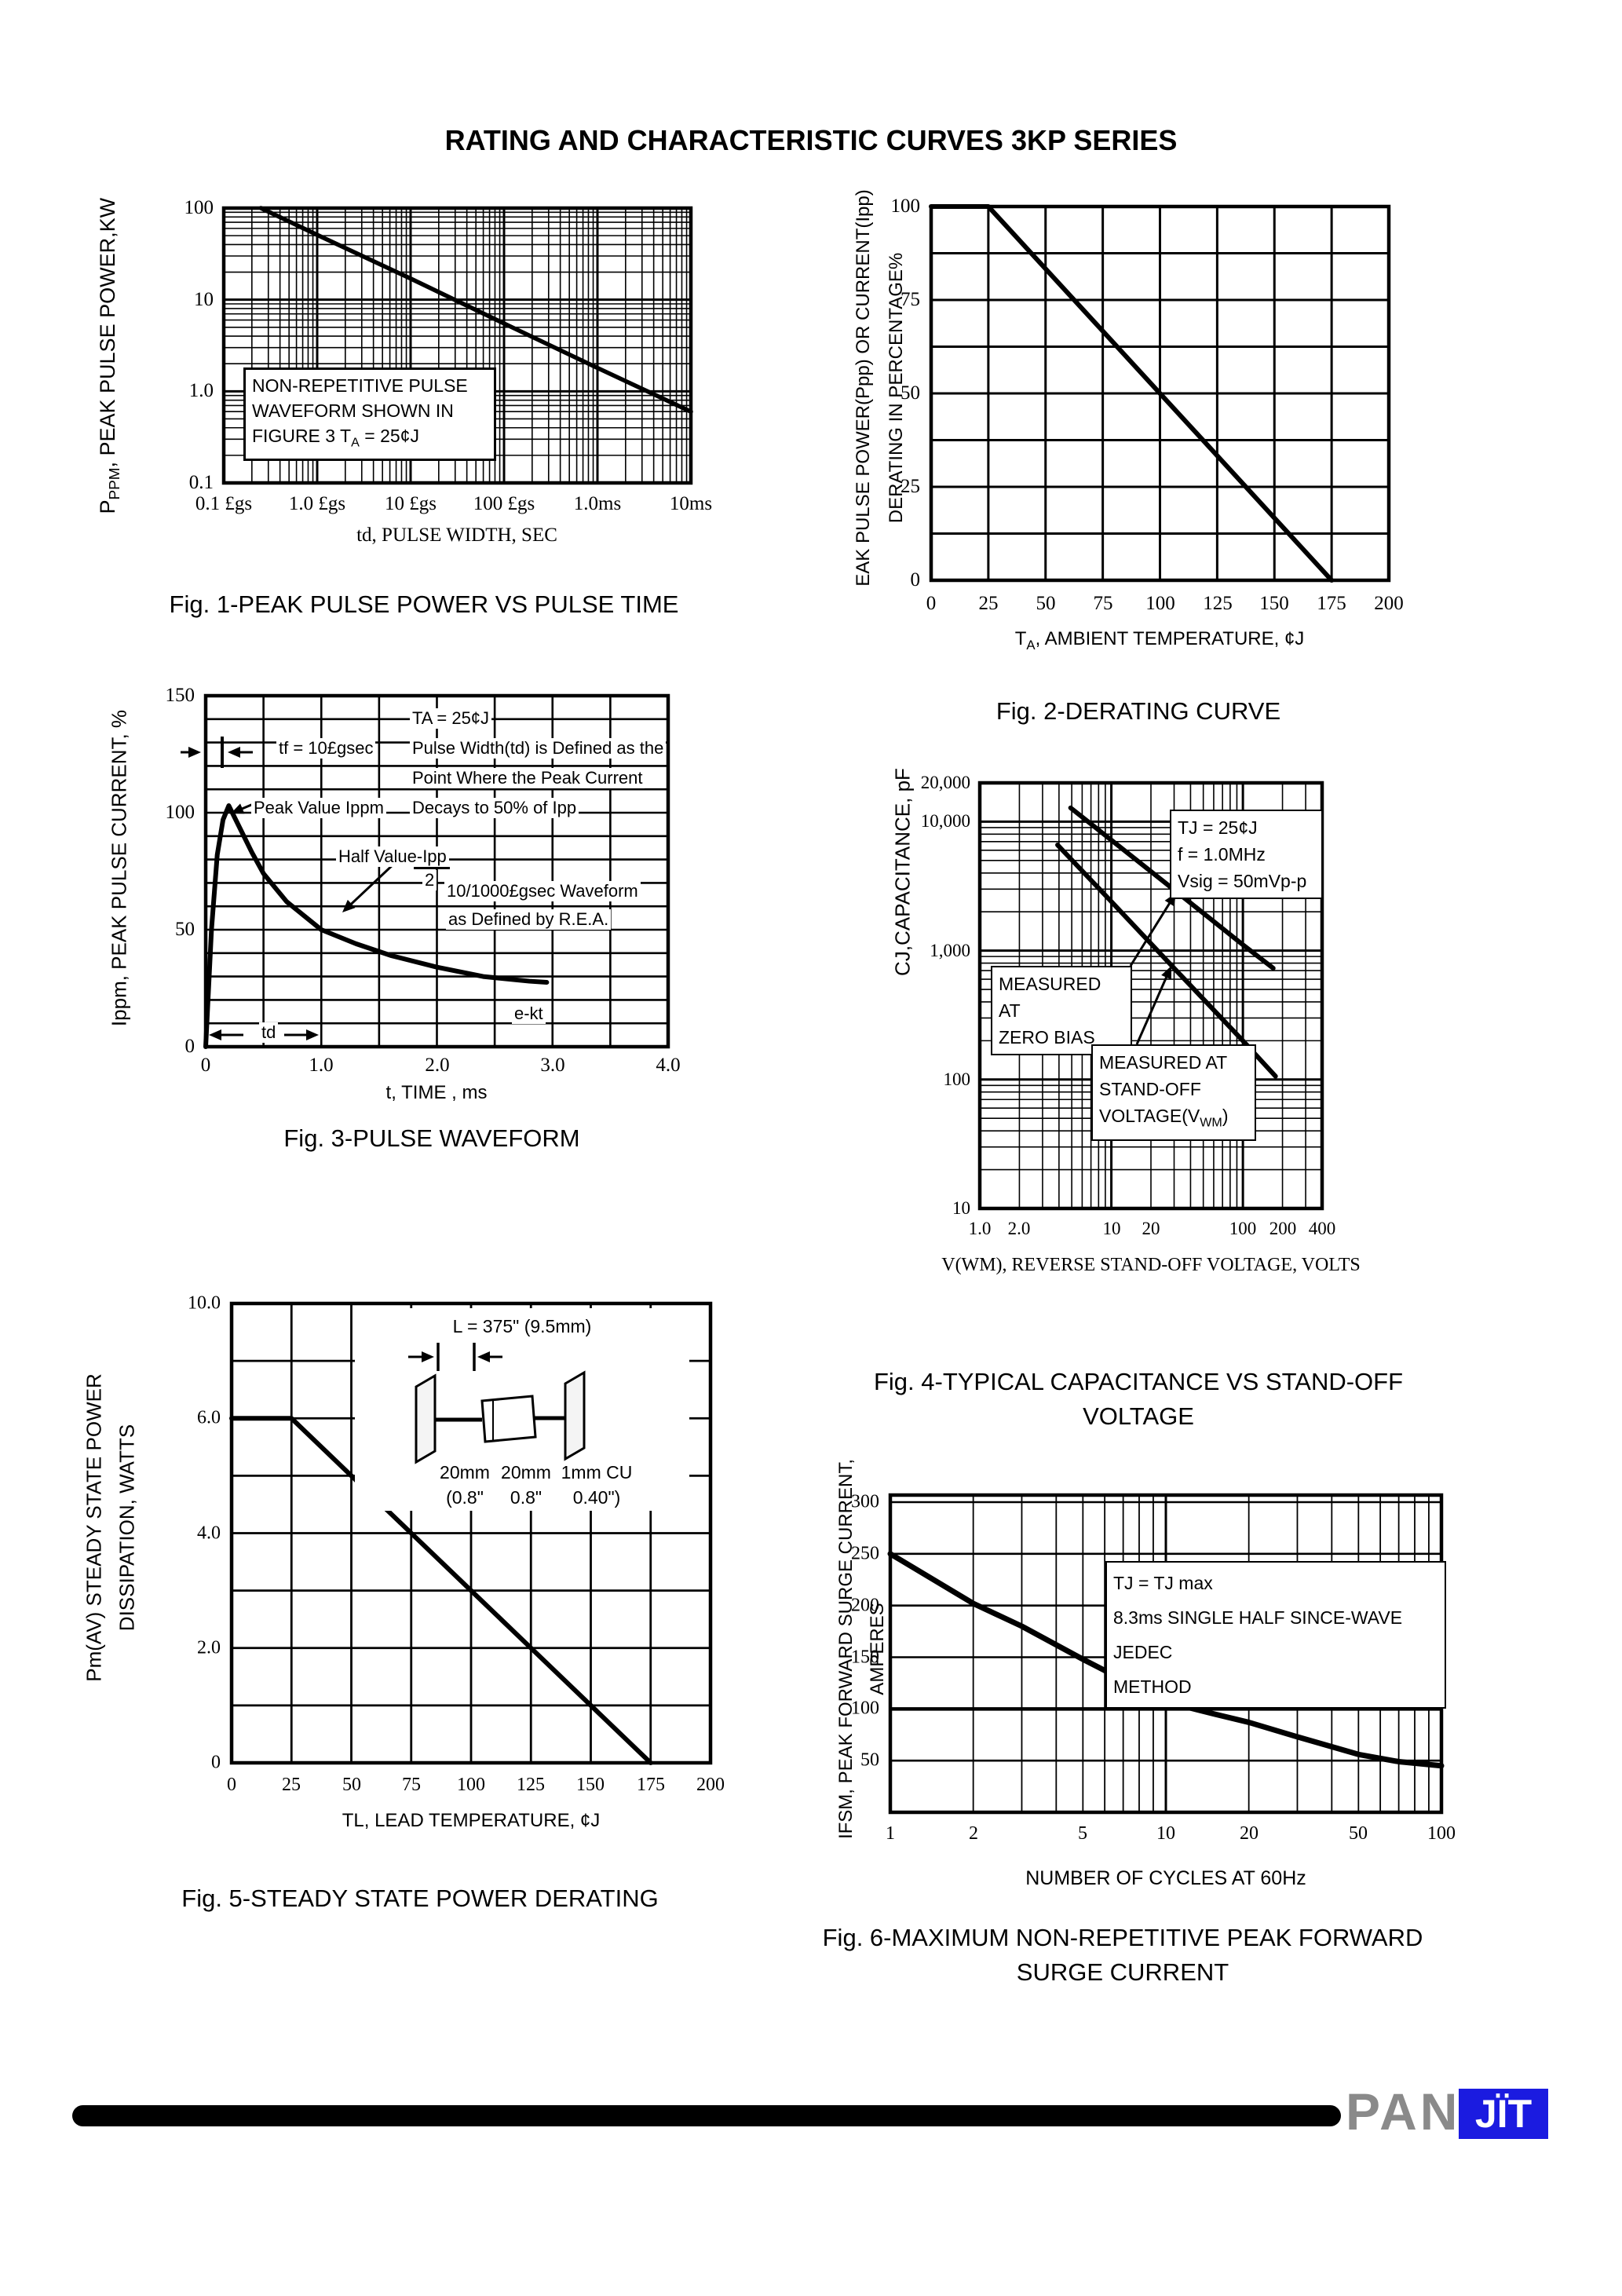 This screenshot has height=2296, width=1622. What do you see at coordinates (180, 695) in the screenshot?
I see `fig3-y-tick: 150` at bounding box center [180, 695].